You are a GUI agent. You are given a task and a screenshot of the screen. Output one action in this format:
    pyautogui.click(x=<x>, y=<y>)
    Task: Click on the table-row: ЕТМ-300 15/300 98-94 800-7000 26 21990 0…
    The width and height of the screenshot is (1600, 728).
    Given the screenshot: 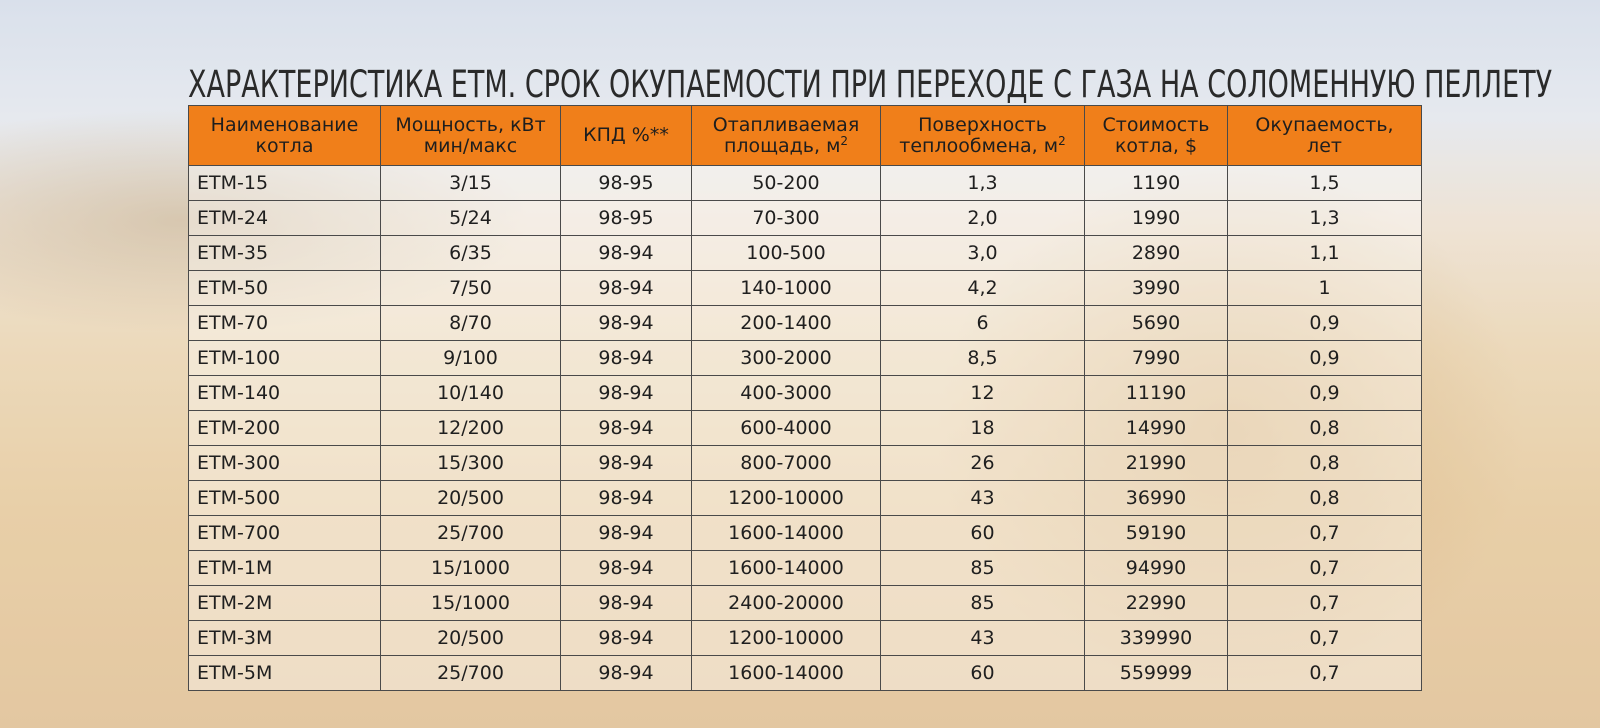 What is the action you would take?
    pyautogui.click(x=805, y=463)
    